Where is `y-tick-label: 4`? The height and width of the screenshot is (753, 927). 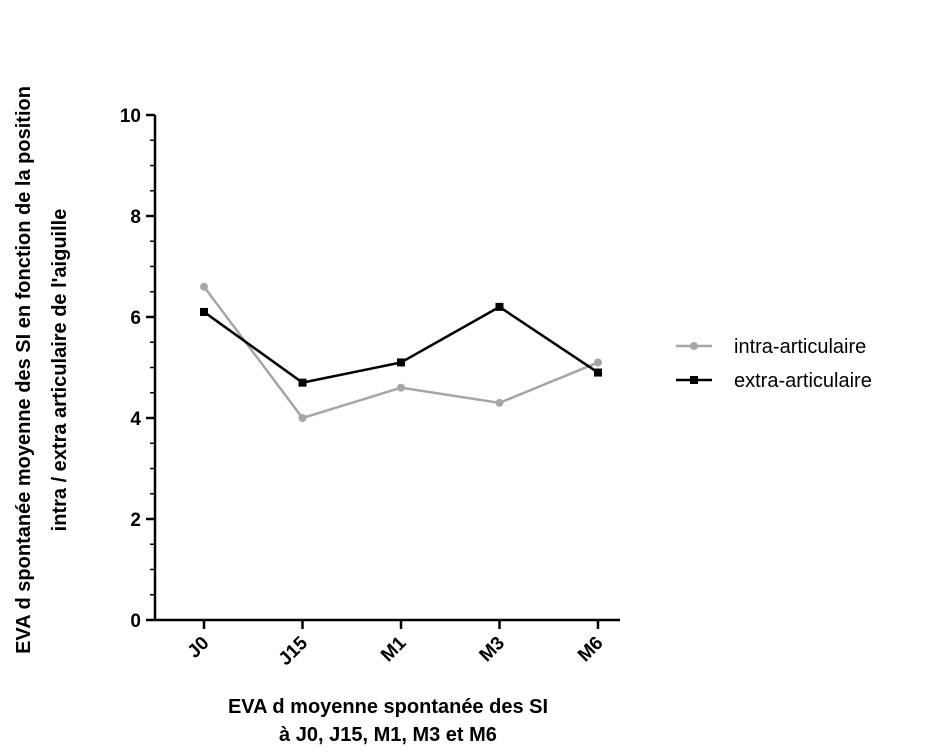
y-tick-label: 4 is located at coordinates (135, 419).